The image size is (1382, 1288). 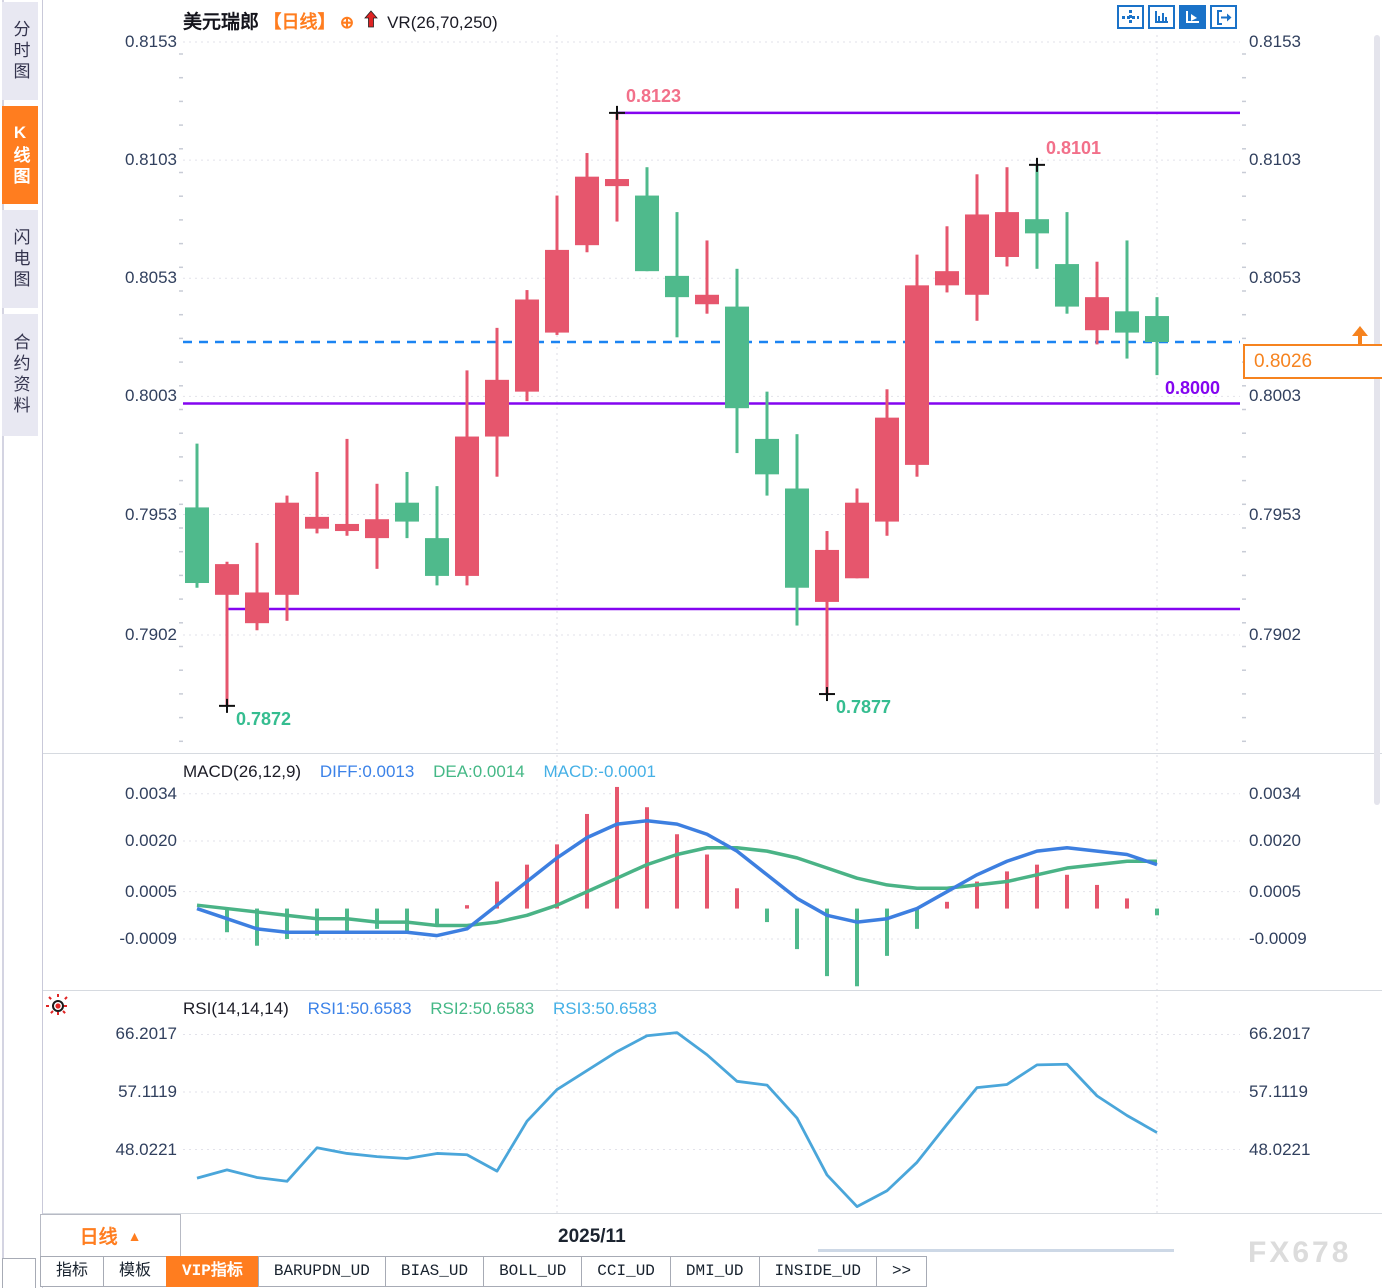 I want to click on axis-label-left: 0.8153, so click(x=151, y=41).